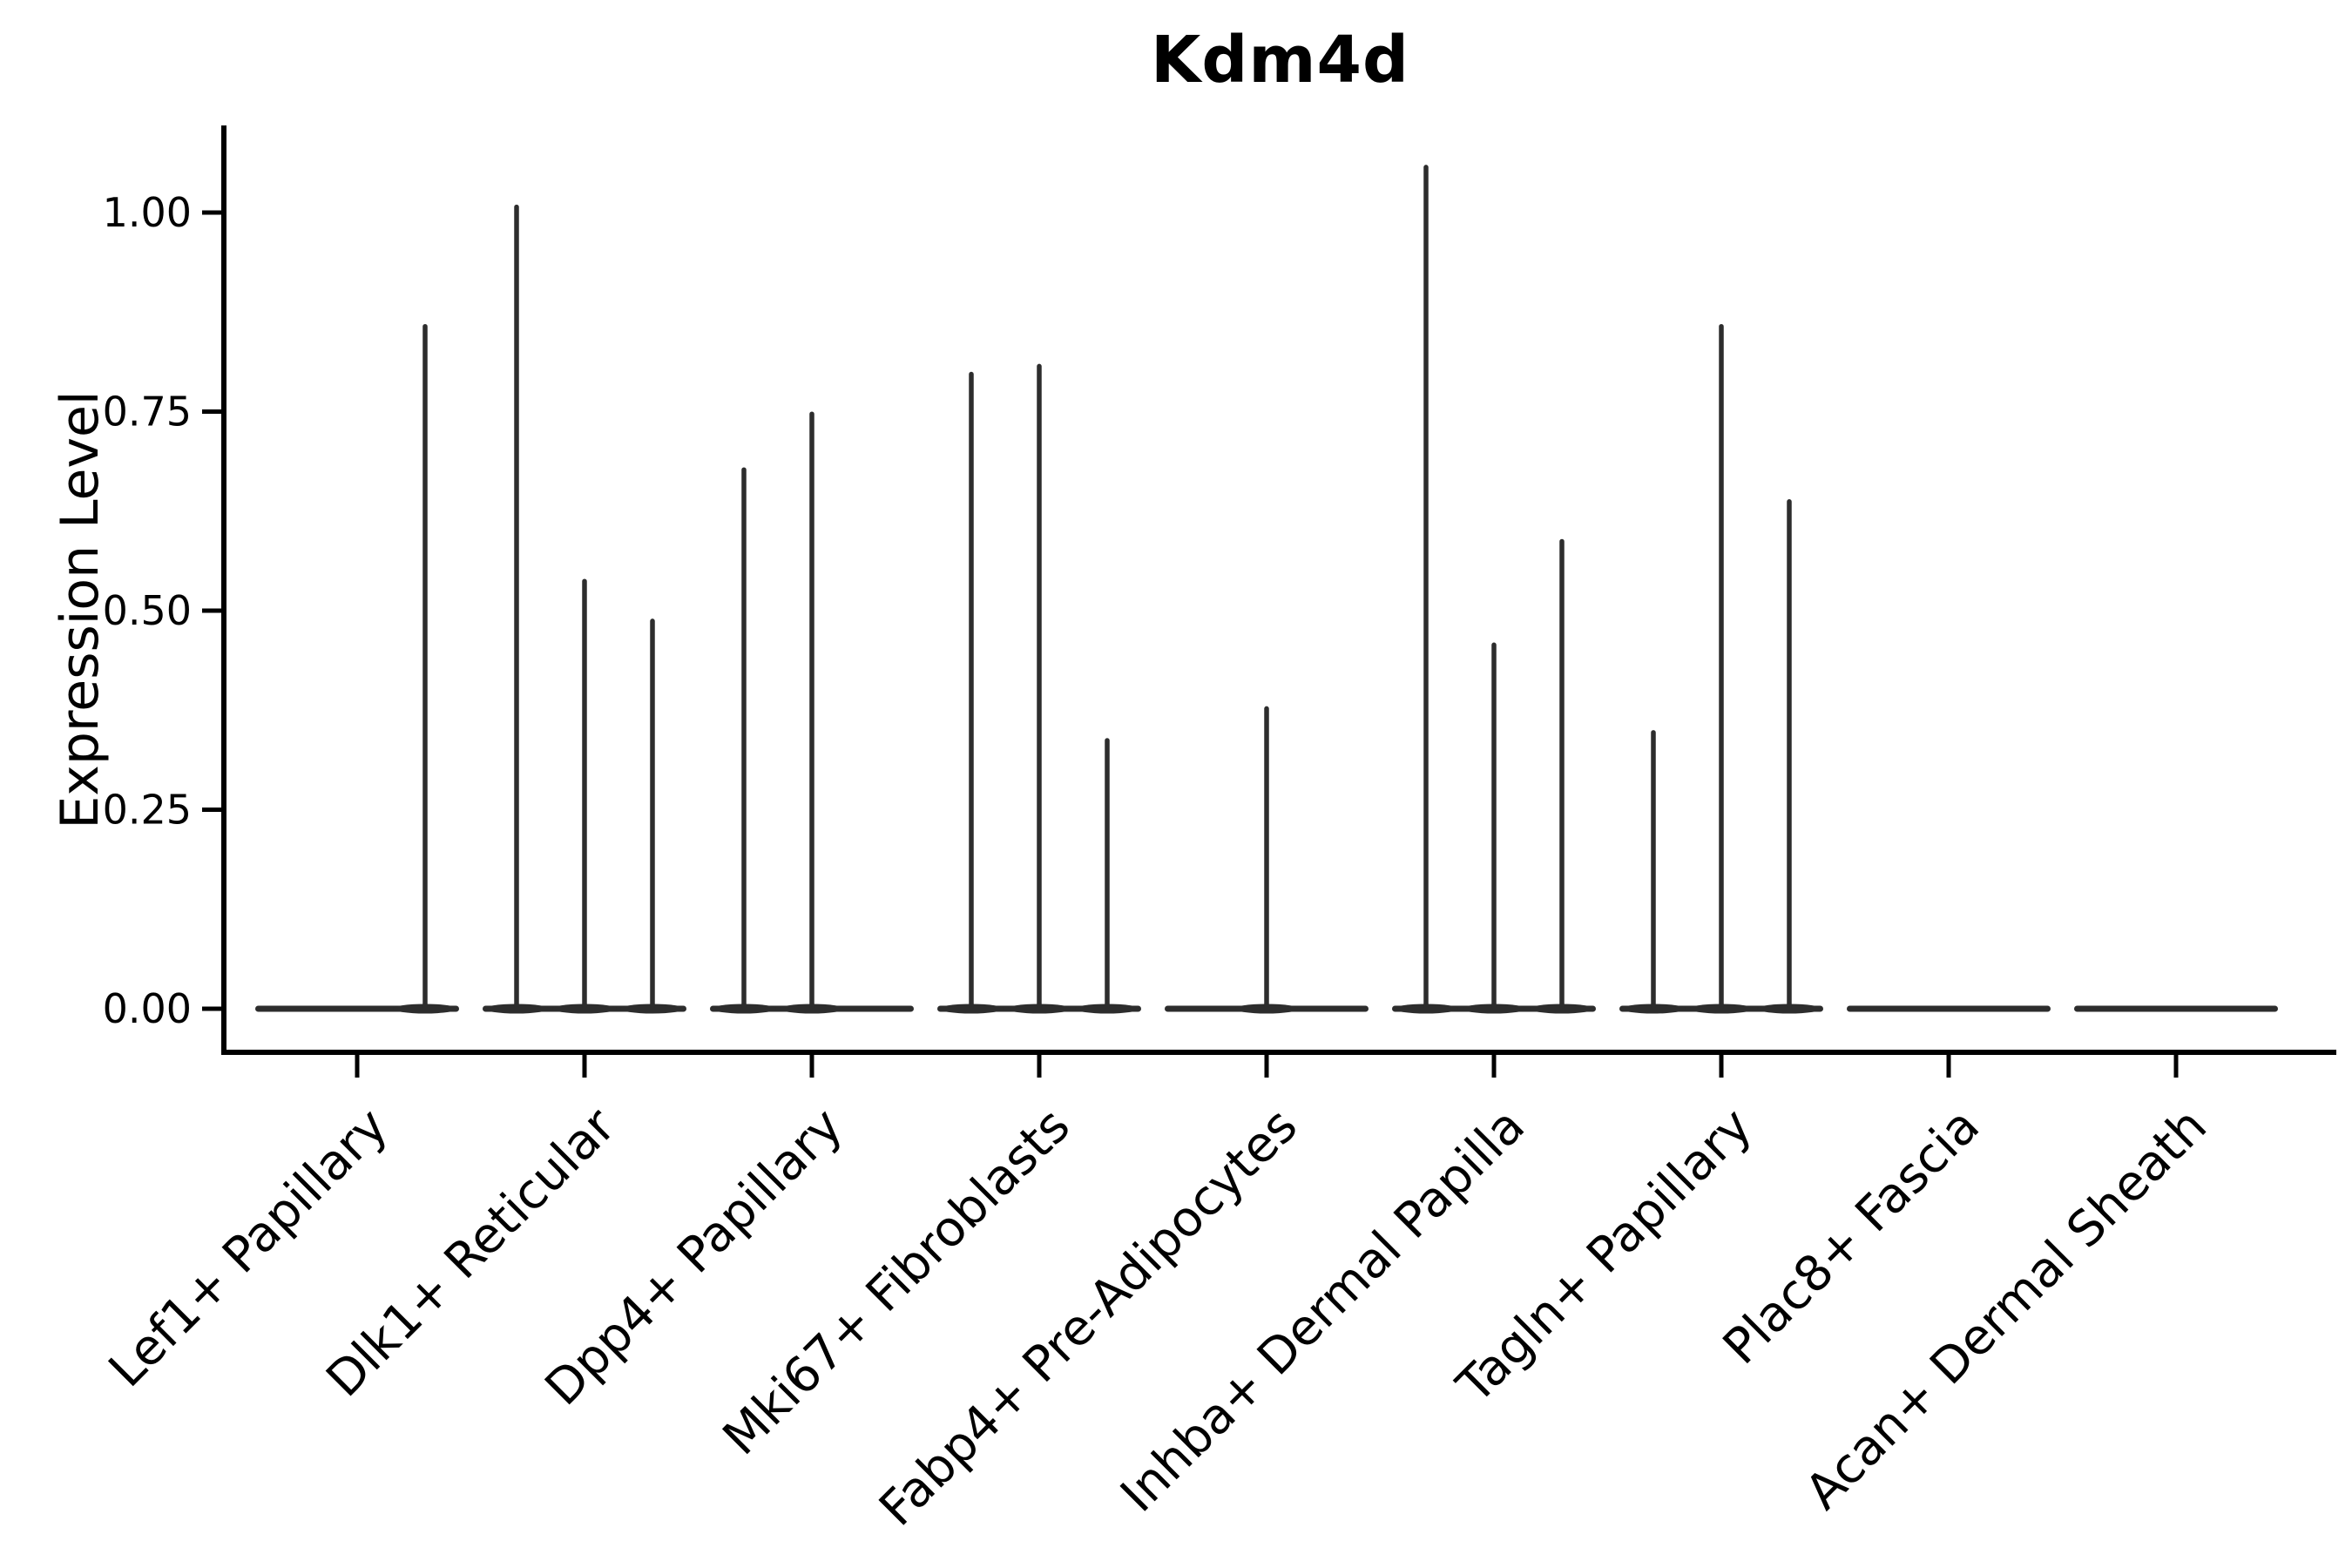 This screenshot has width=2352, height=1568. Describe the element at coordinates (1088, 1318) in the screenshot. I see `x-tick-label: Fabp4+ Pre-Adipocytes` at that location.